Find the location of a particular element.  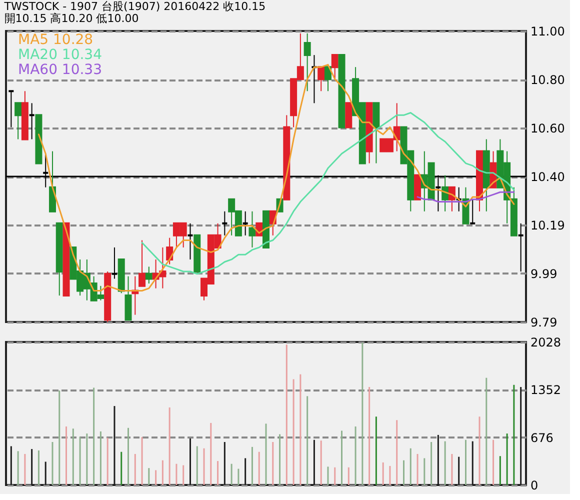

line-series is located at coordinates (465, 196).